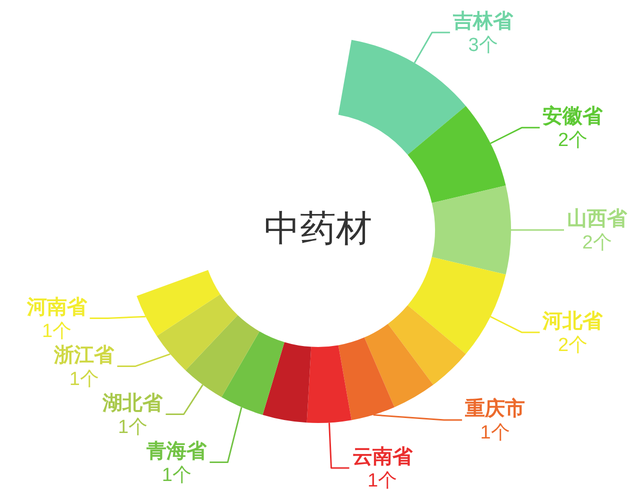 The image size is (640, 495). Describe the element at coordinates (573, 321) in the screenshot. I see `slice-label: 河北省` at that location.